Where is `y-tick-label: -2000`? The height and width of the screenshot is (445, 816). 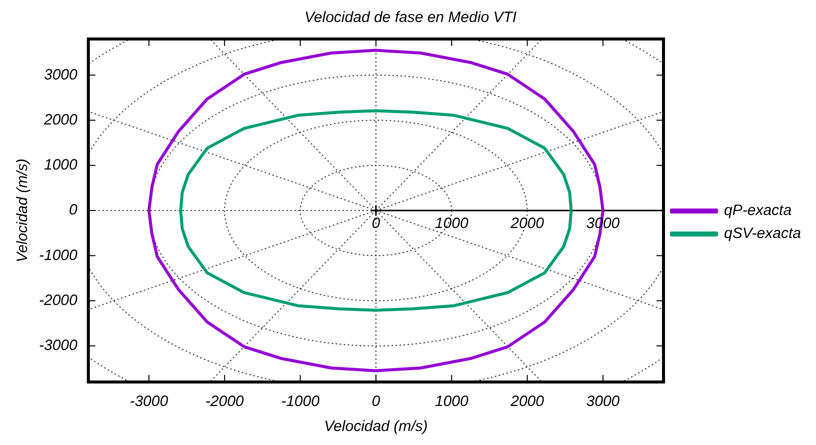 y-tick-label: -2000 is located at coordinates (58, 300).